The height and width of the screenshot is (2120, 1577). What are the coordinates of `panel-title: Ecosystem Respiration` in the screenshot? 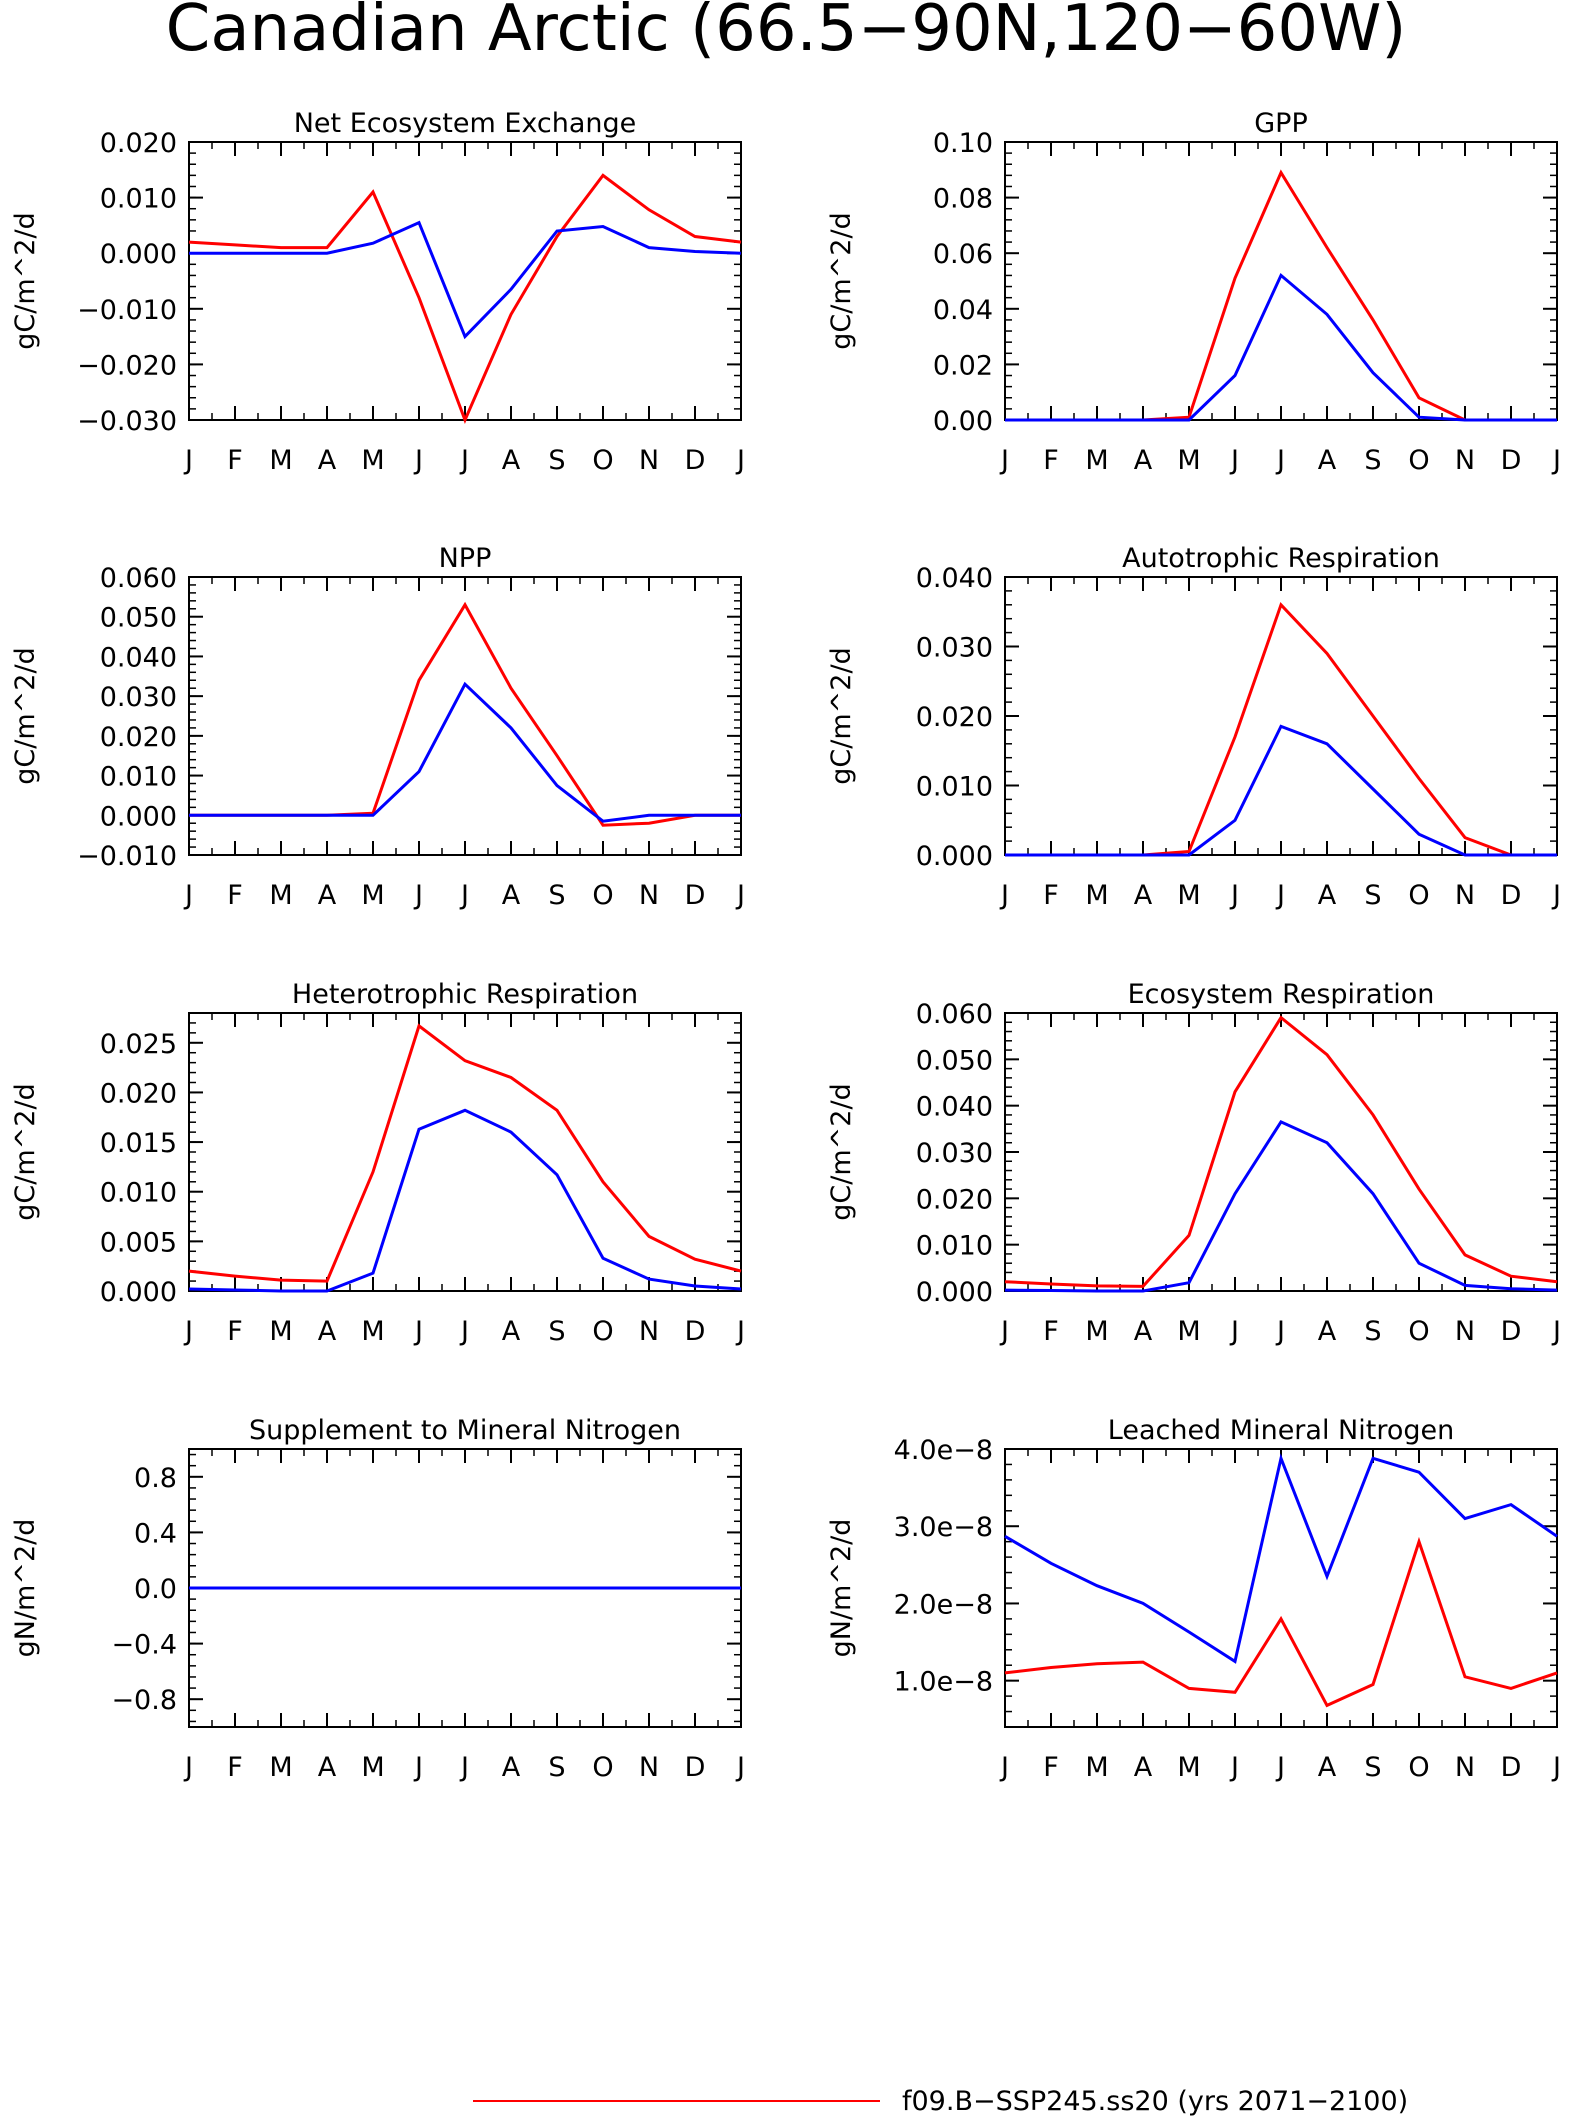 It's located at (1281, 994).